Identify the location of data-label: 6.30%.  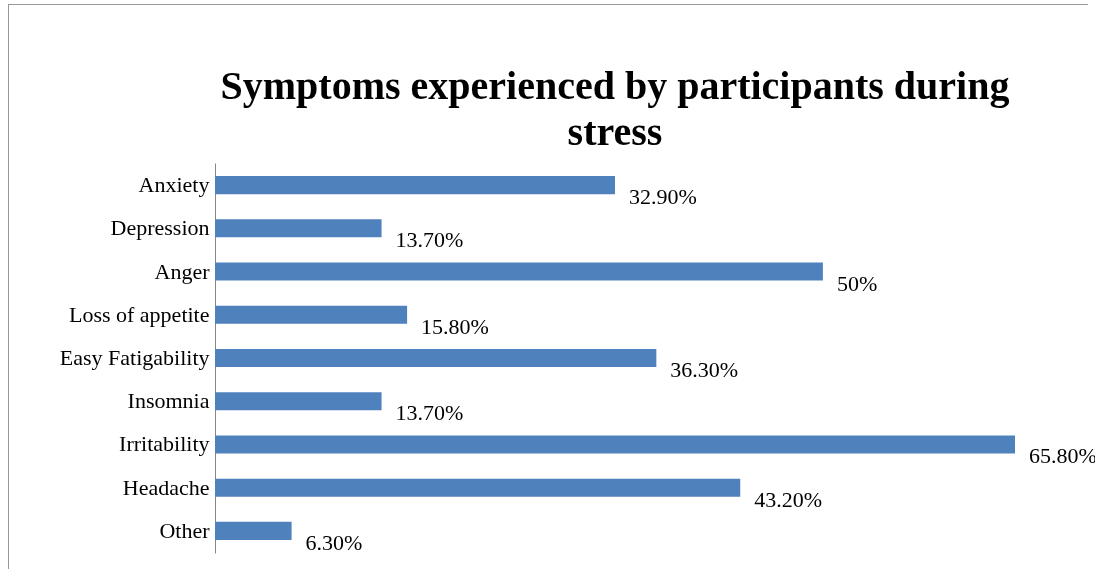
(334, 542).